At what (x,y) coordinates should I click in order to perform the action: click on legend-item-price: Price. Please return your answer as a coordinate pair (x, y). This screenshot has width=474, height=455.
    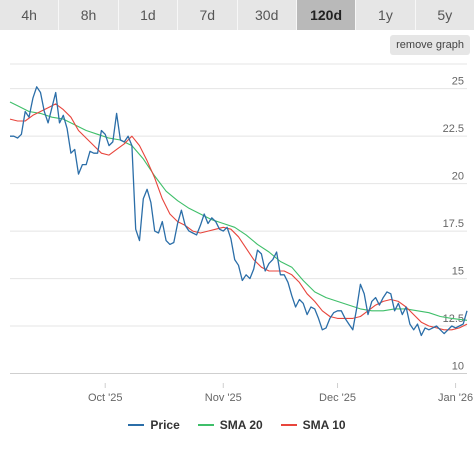
    Looking at the image, I should click on (154, 425).